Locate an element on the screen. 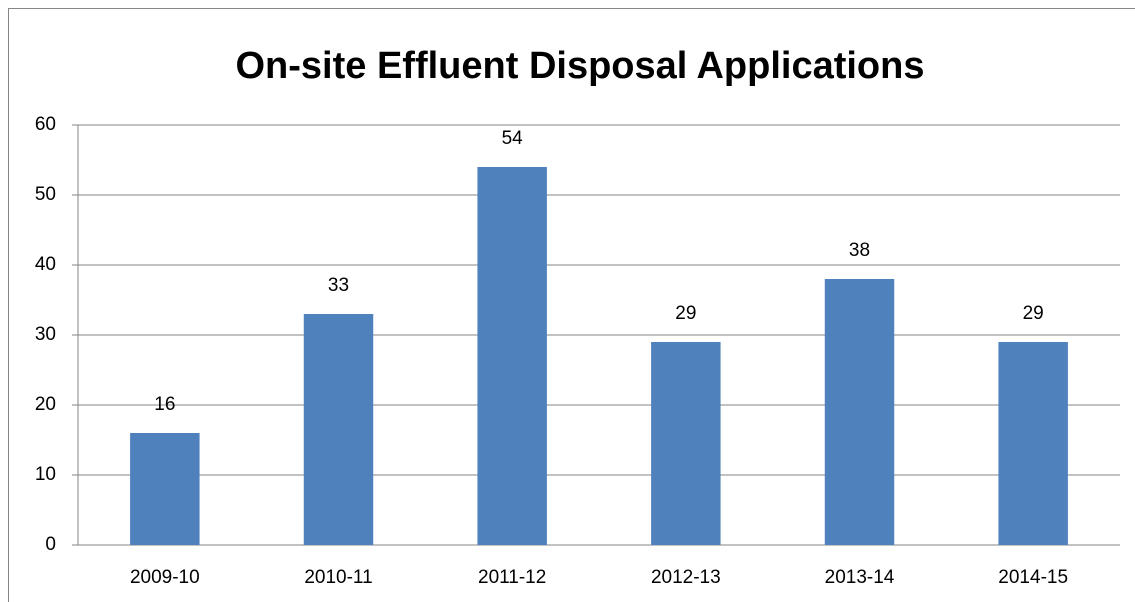  data-label: 16 is located at coordinates (164, 404).